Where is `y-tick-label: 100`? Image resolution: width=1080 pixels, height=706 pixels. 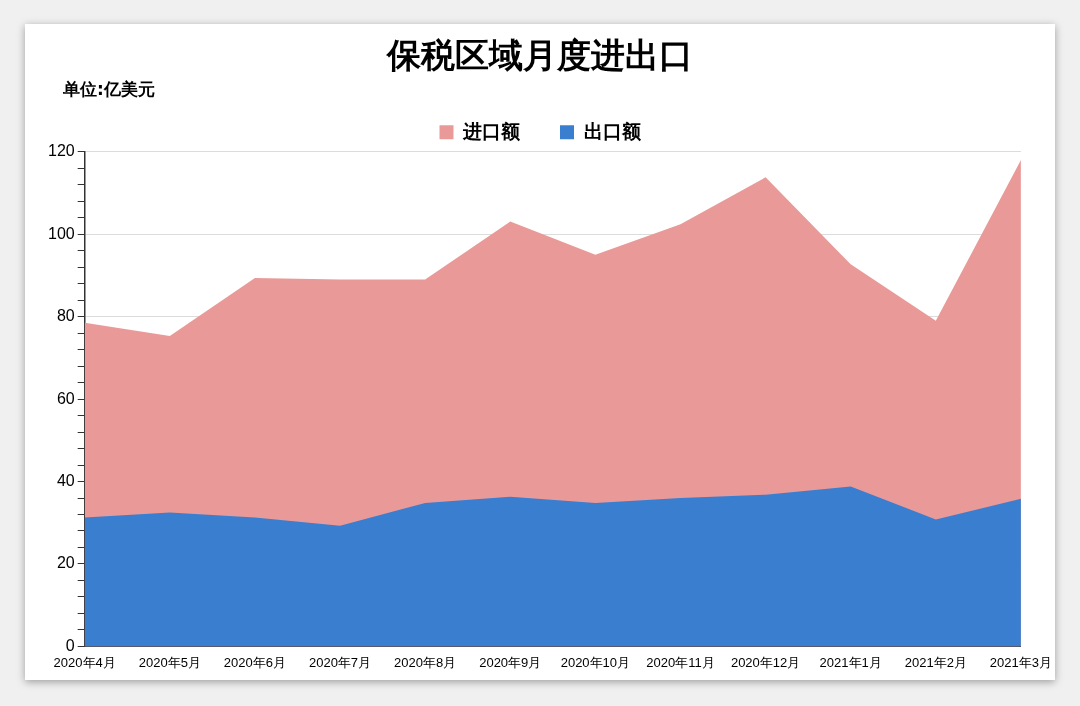
y-tick-label: 100 is located at coordinates (61, 233).